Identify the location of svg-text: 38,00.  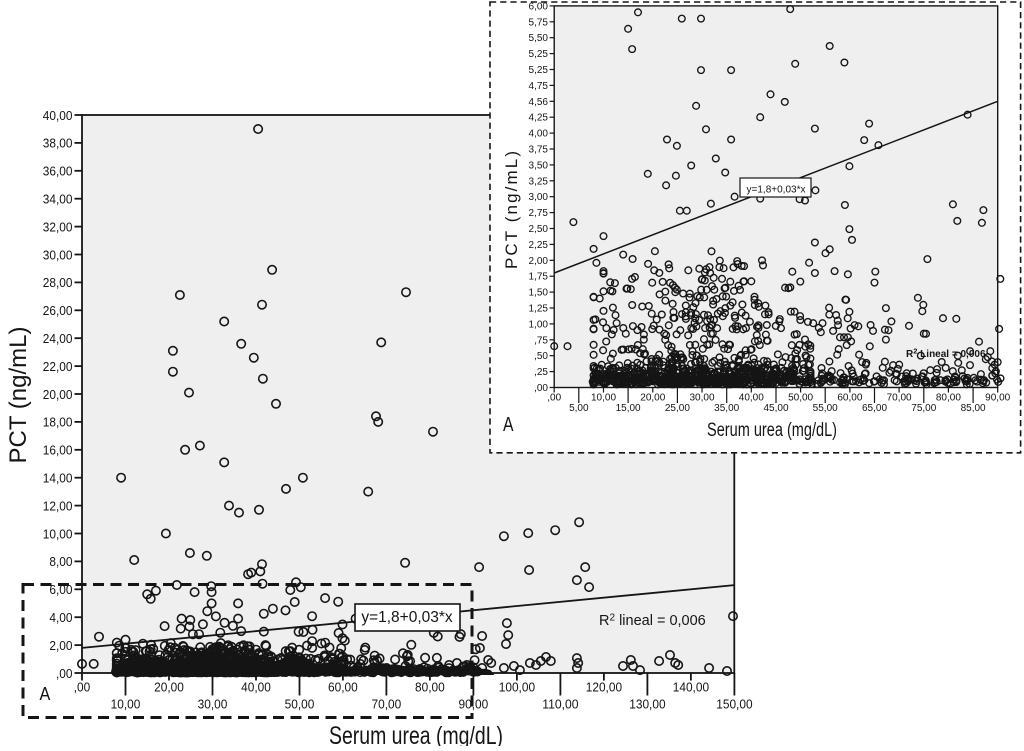
(58, 143).